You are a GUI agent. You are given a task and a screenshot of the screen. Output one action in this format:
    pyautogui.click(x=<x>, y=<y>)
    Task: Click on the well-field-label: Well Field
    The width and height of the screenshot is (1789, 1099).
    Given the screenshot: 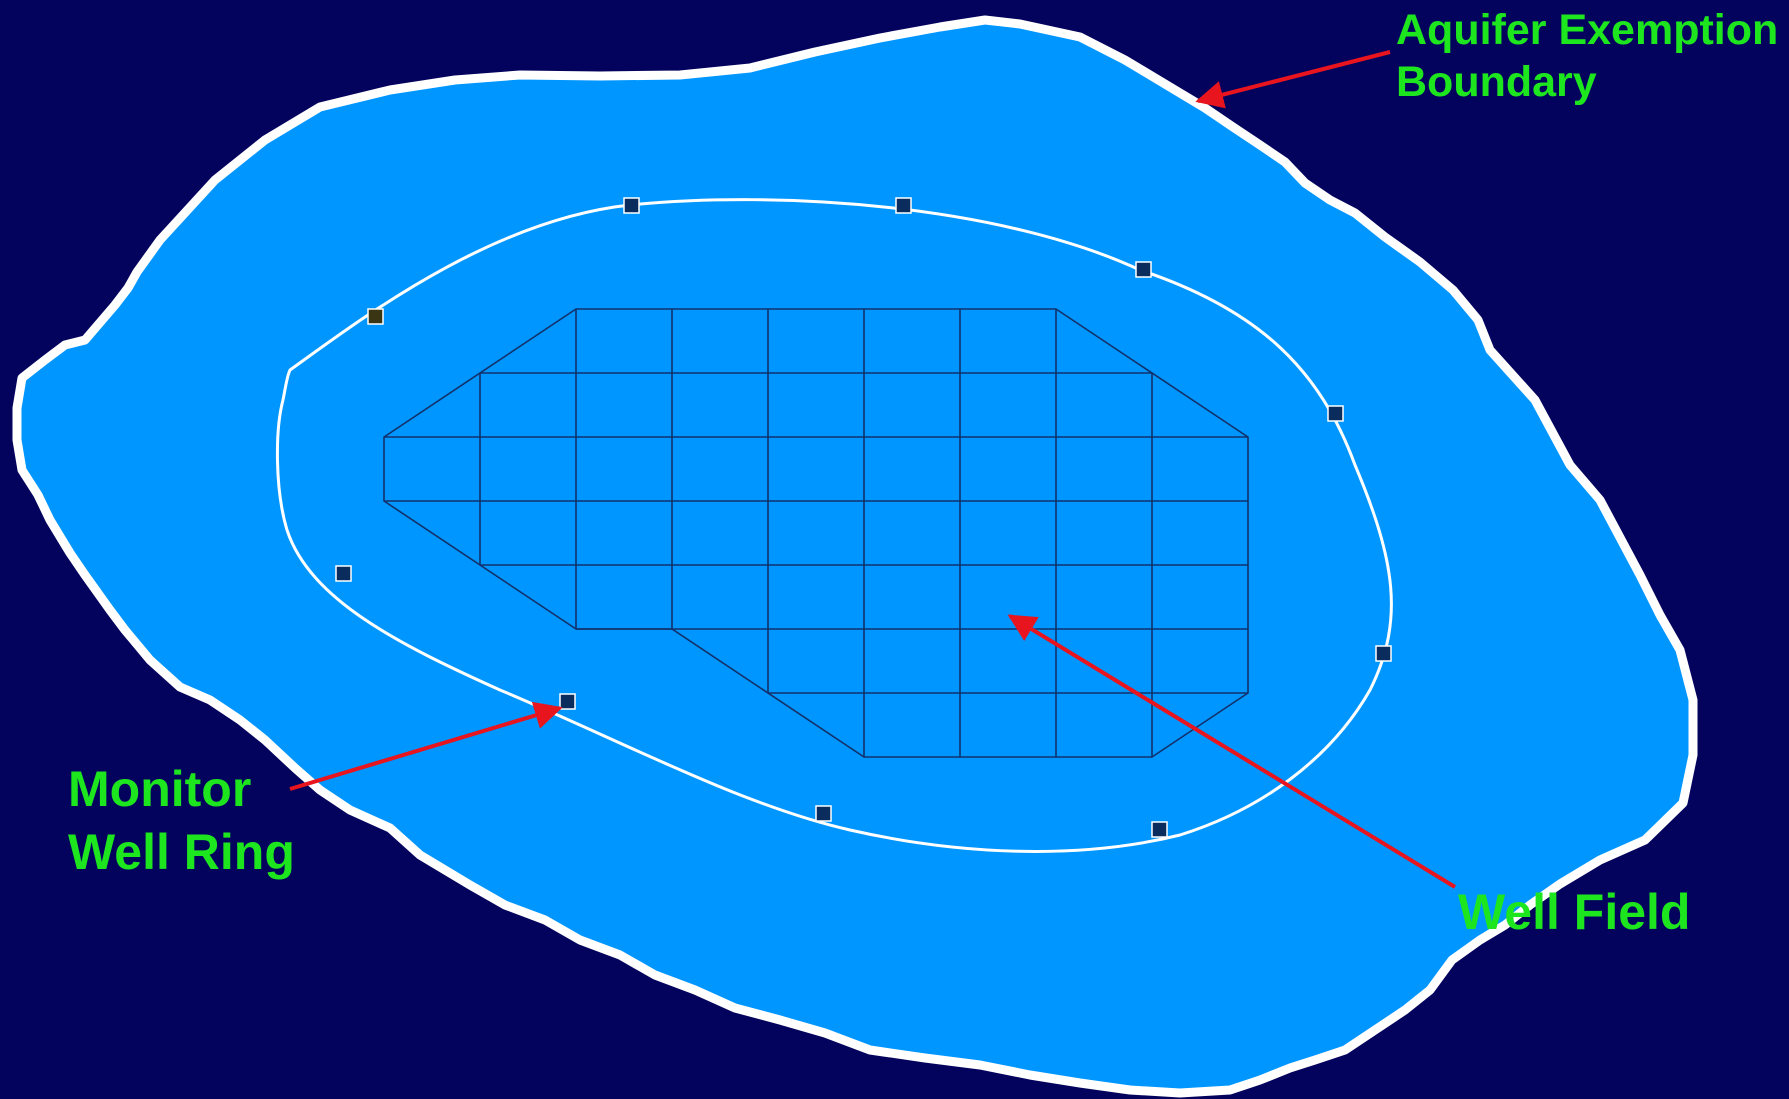 What is the action you would take?
    pyautogui.click(x=1574, y=912)
    